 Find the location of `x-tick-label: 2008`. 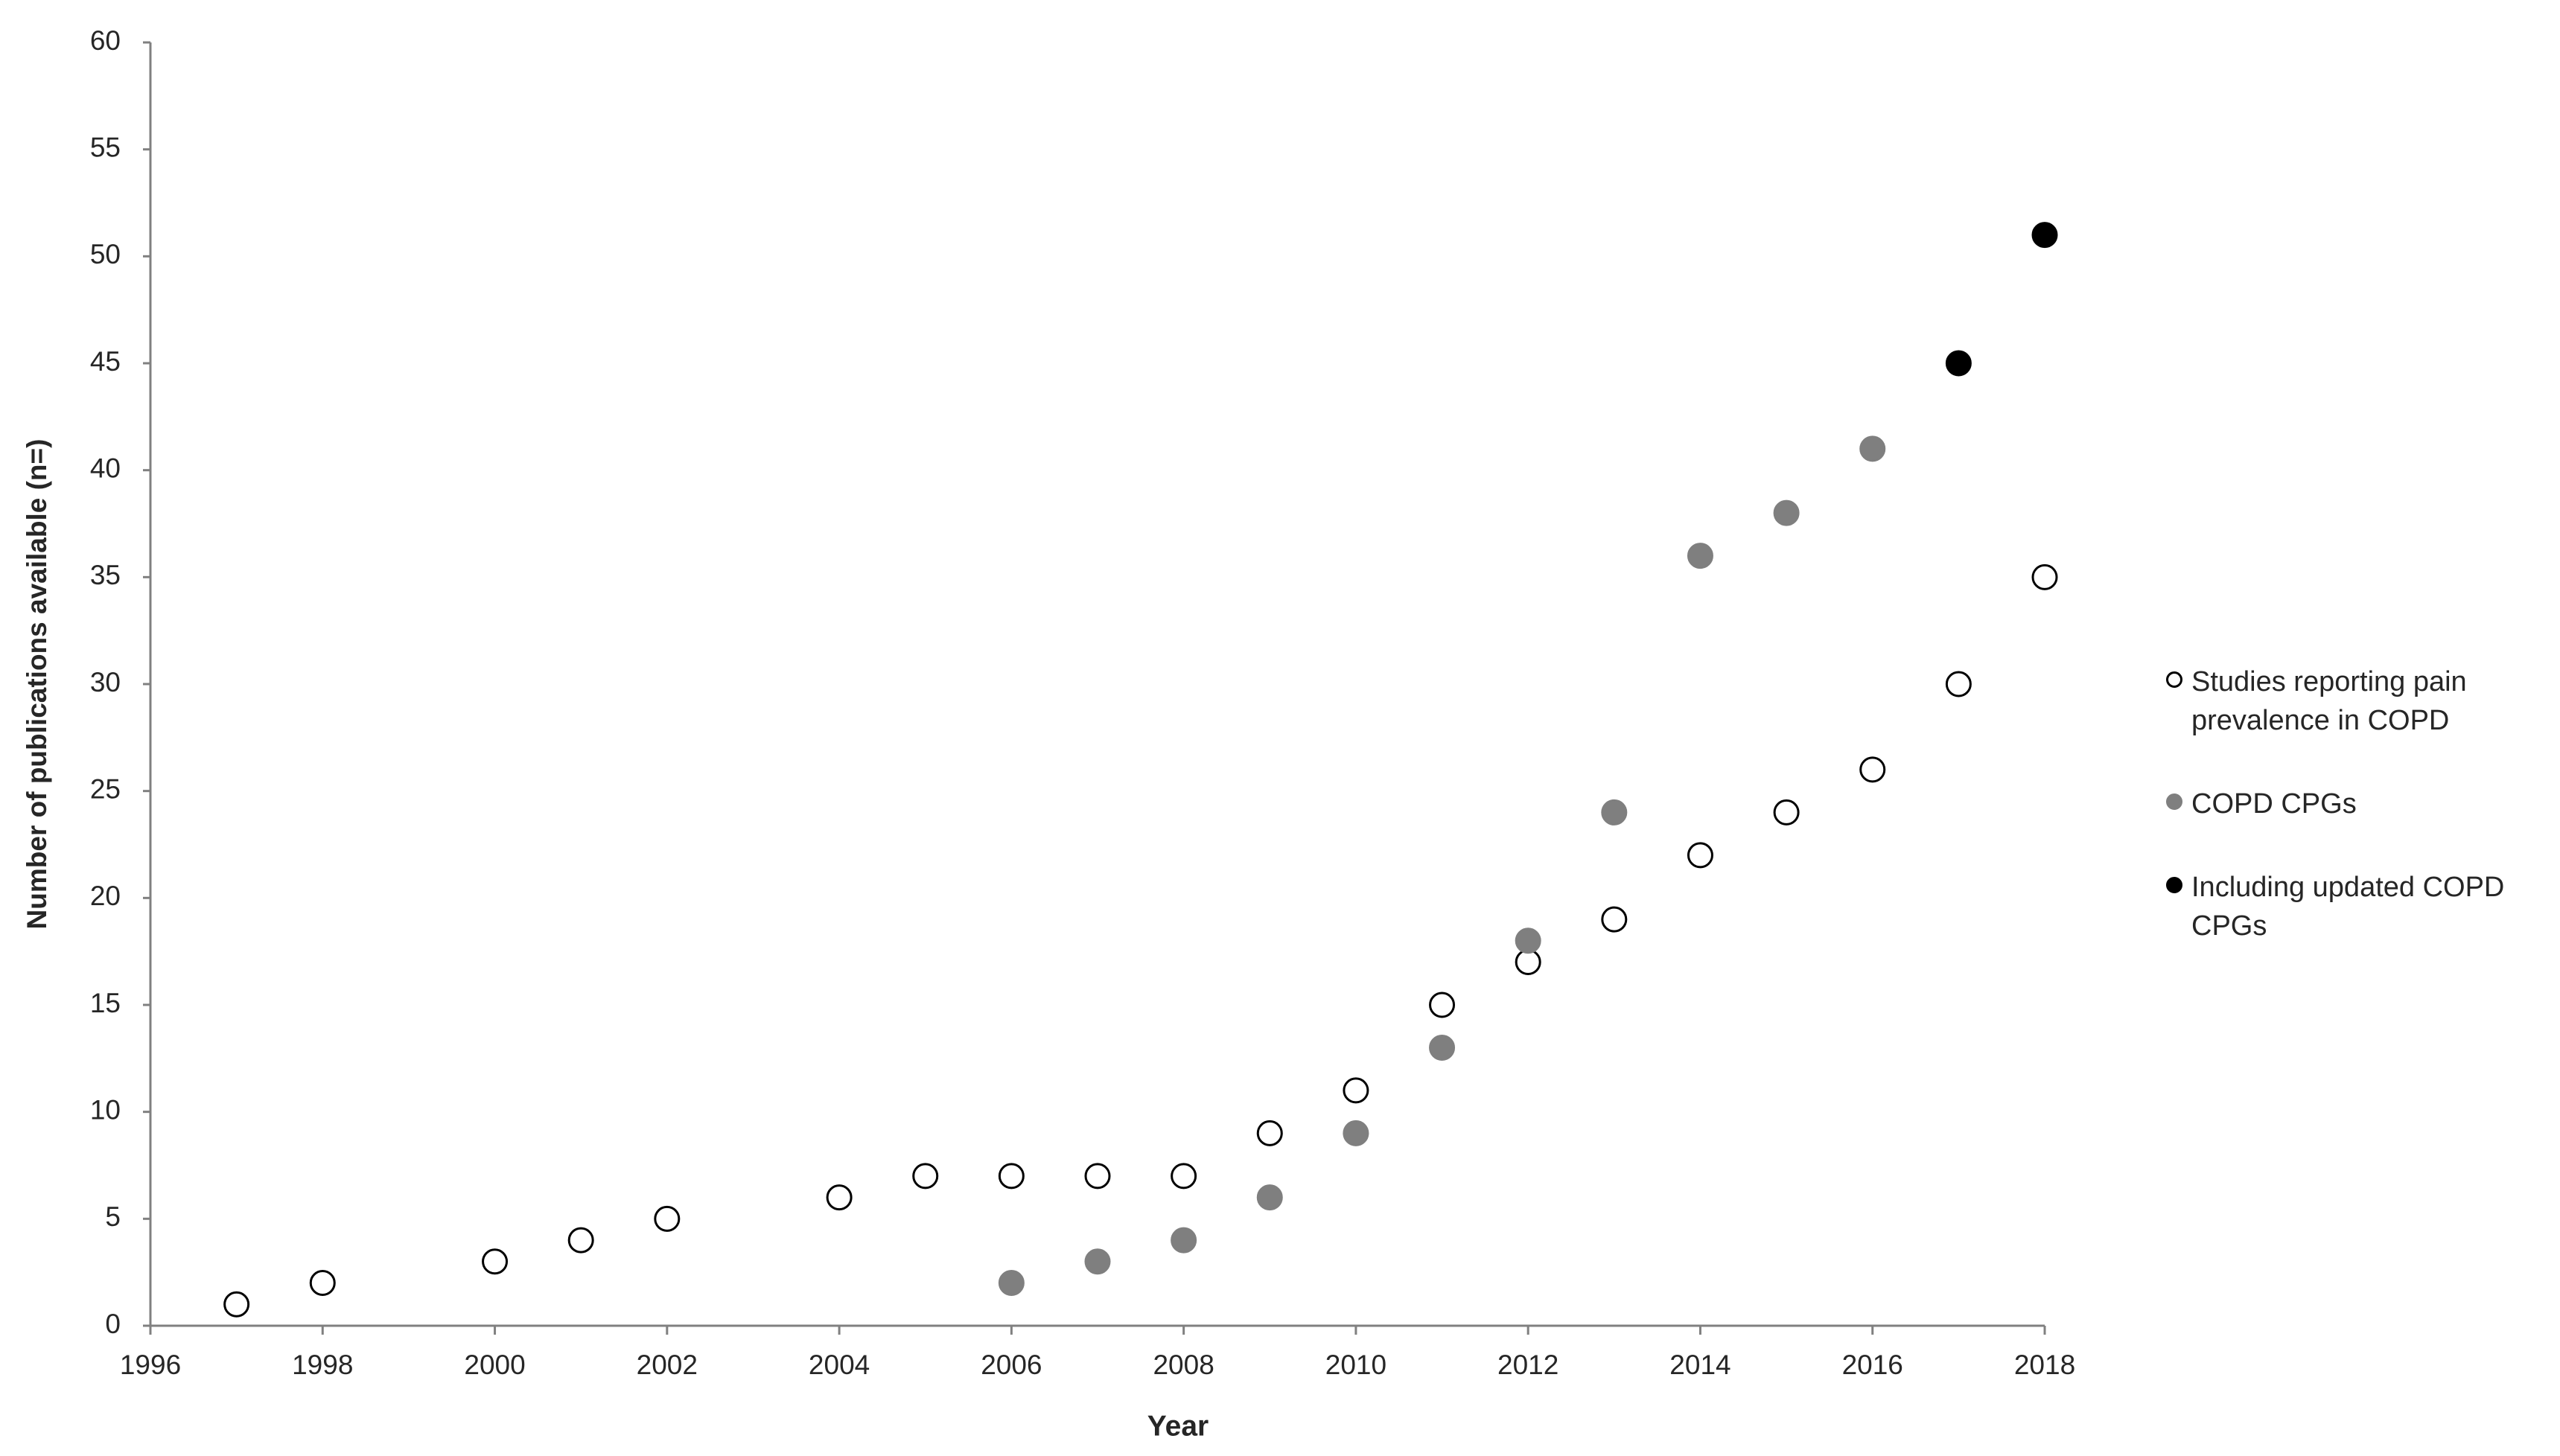

x-tick-label: 2008 is located at coordinates (1183, 1365).